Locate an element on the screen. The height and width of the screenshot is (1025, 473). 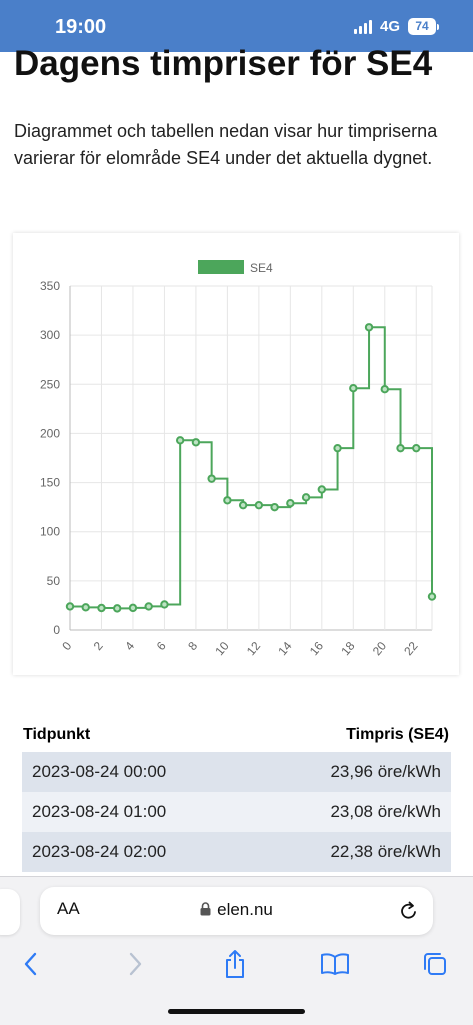
lock-icon is located at coordinates (205, 909).